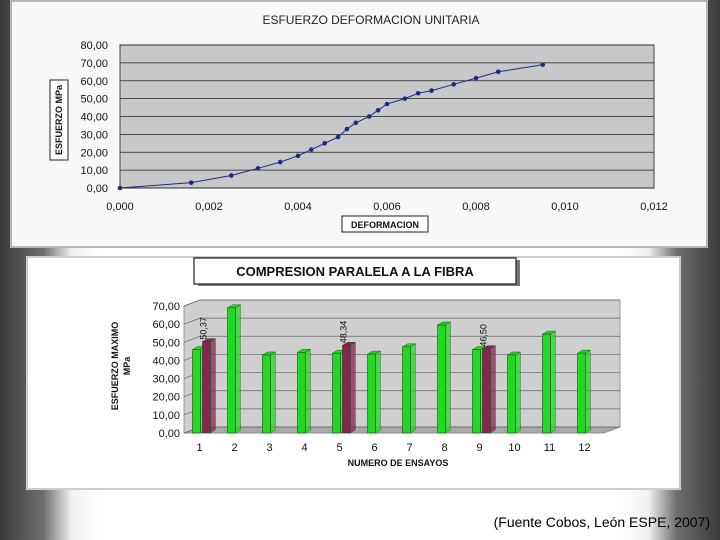 This screenshot has height=540, width=720. Describe the element at coordinates (654, 207) in the screenshot. I see `x-tick-label: 0,012` at that location.